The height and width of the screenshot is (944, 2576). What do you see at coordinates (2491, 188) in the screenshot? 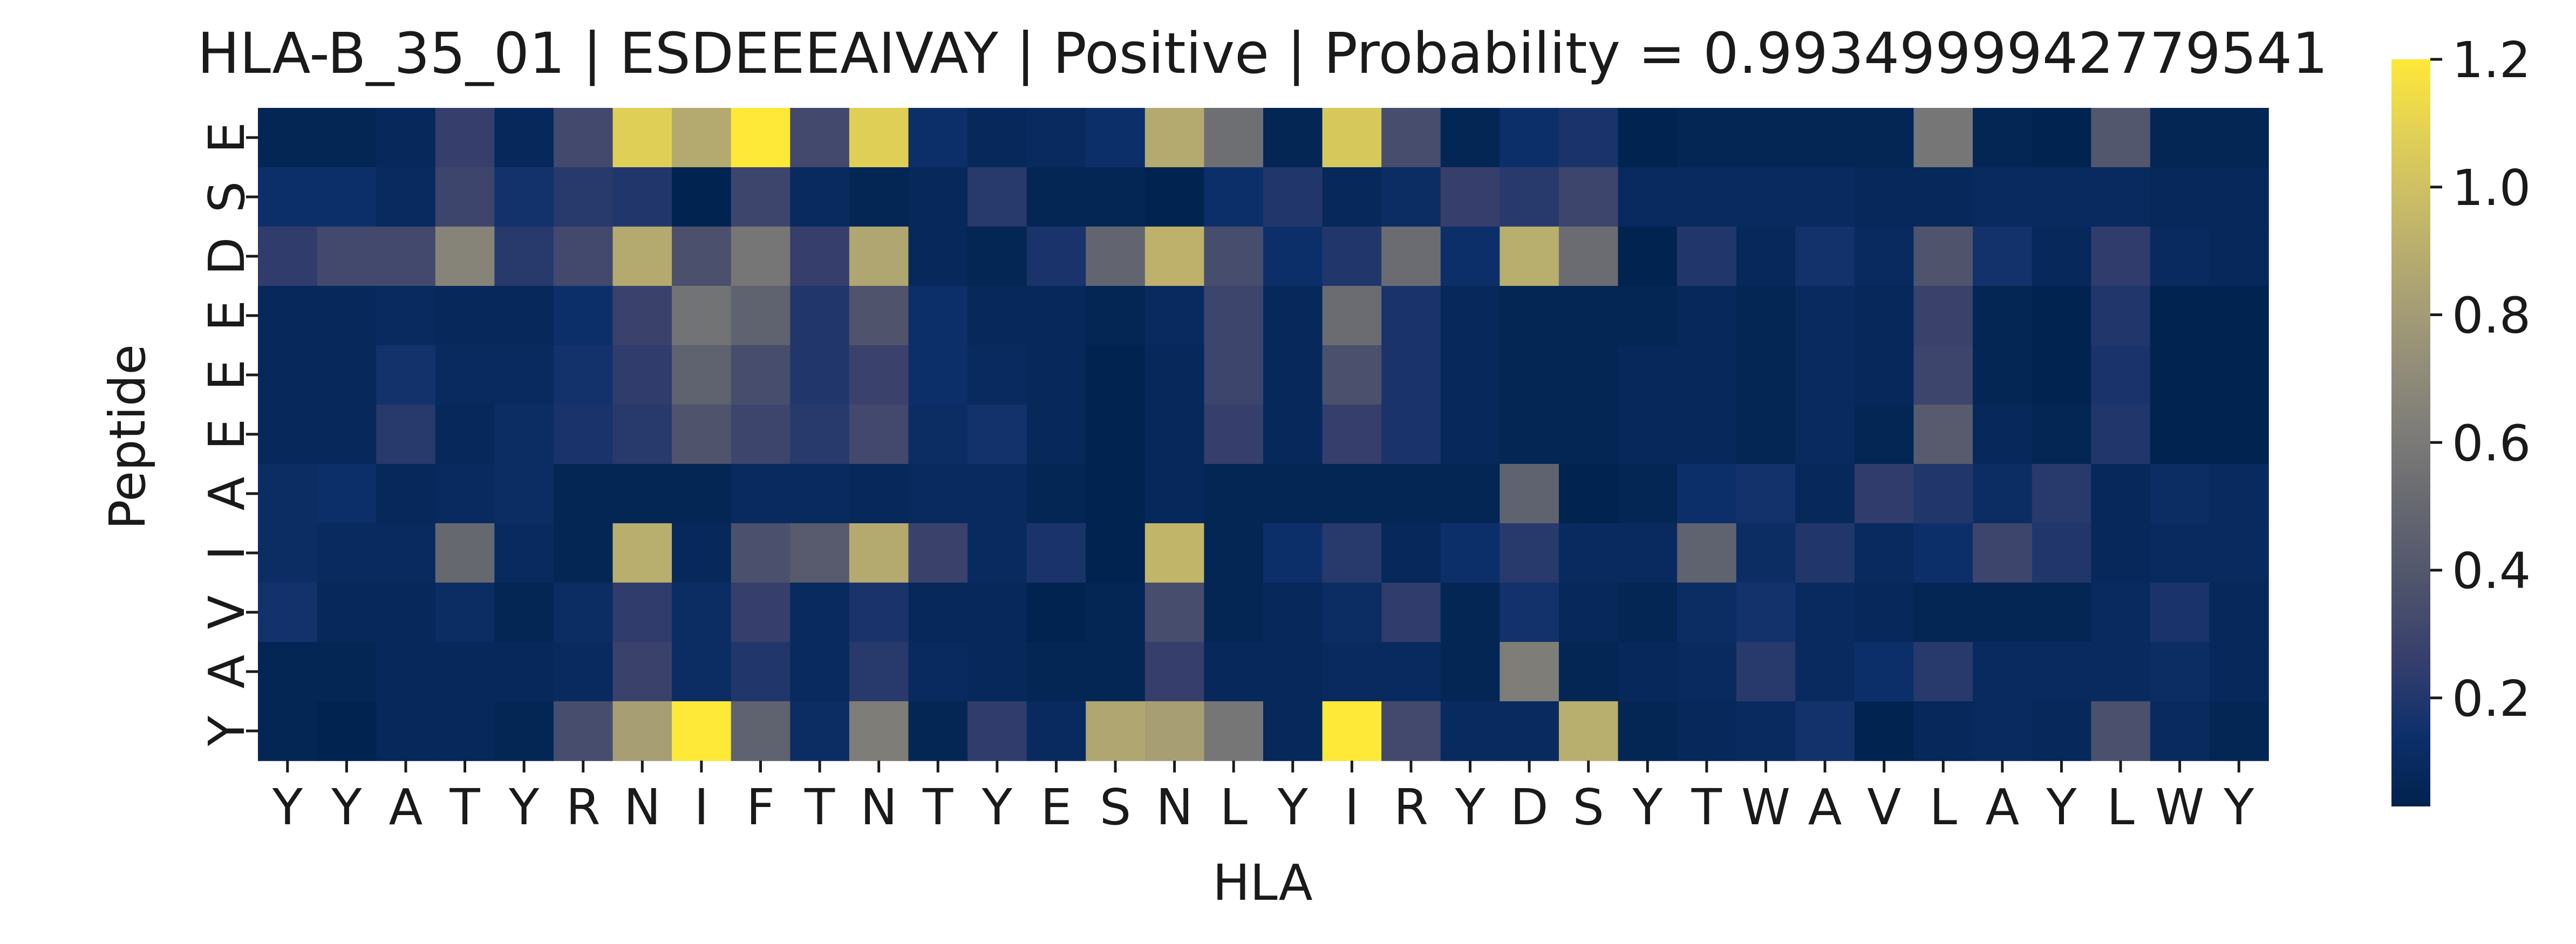
I see `colorbar-tick-label: 1.0` at bounding box center [2491, 188].